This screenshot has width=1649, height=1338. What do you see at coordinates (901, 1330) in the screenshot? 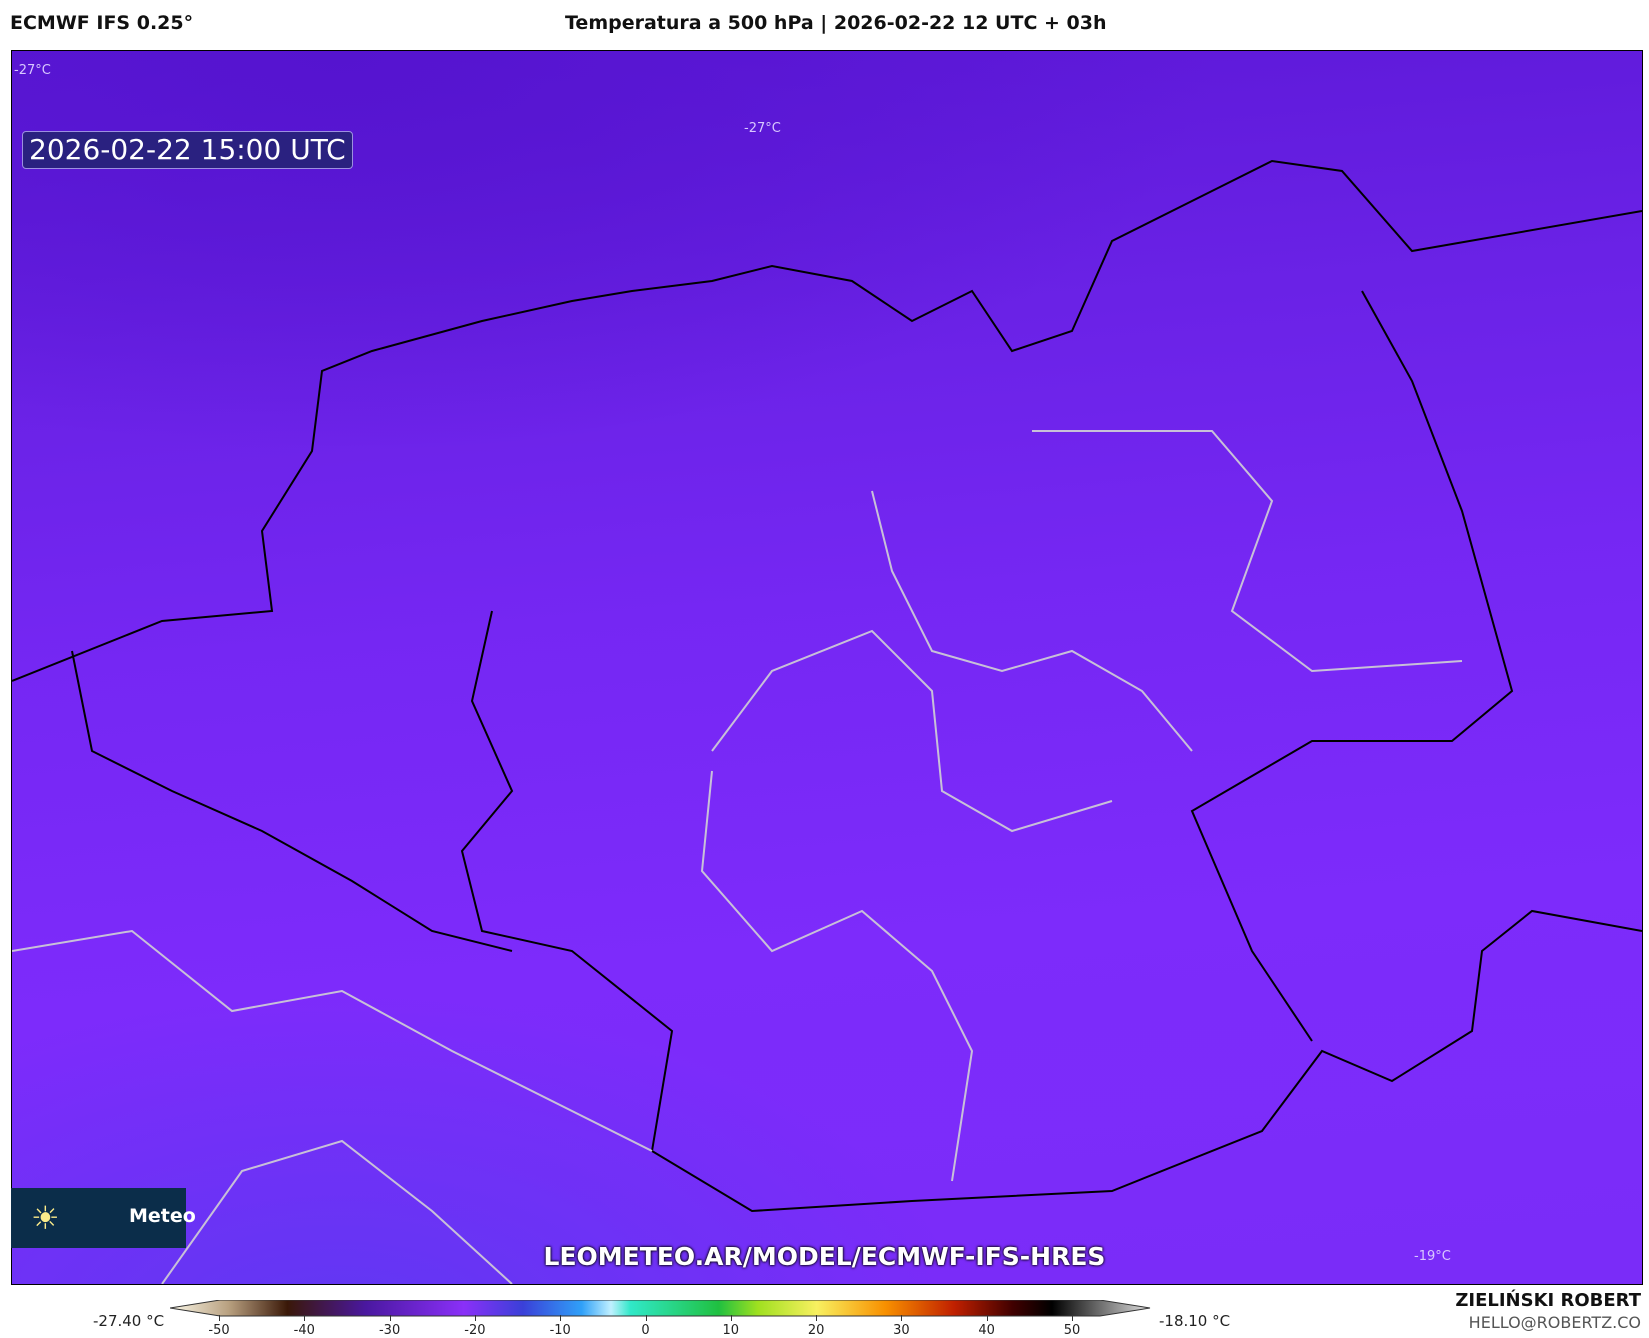
I see `colorbar-tick-label: 30` at bounding box center [901, 1330].